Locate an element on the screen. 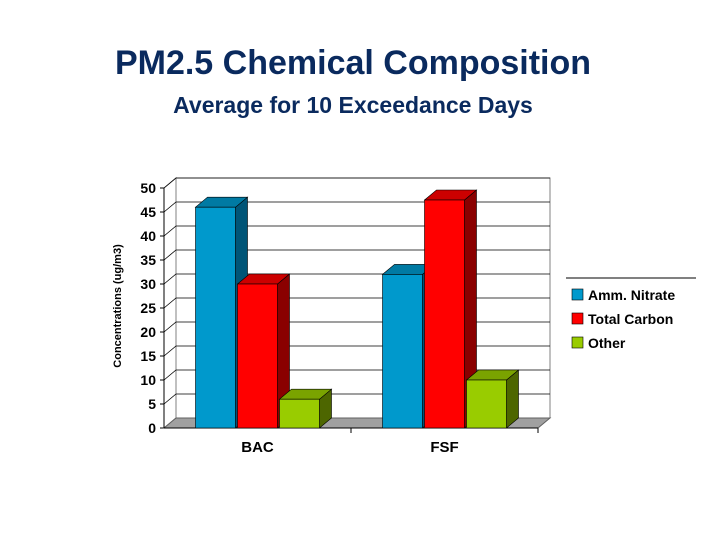 This screenshot has height=540, width=720. legend-label: Total Carbon is located at coordinates (630, 319).